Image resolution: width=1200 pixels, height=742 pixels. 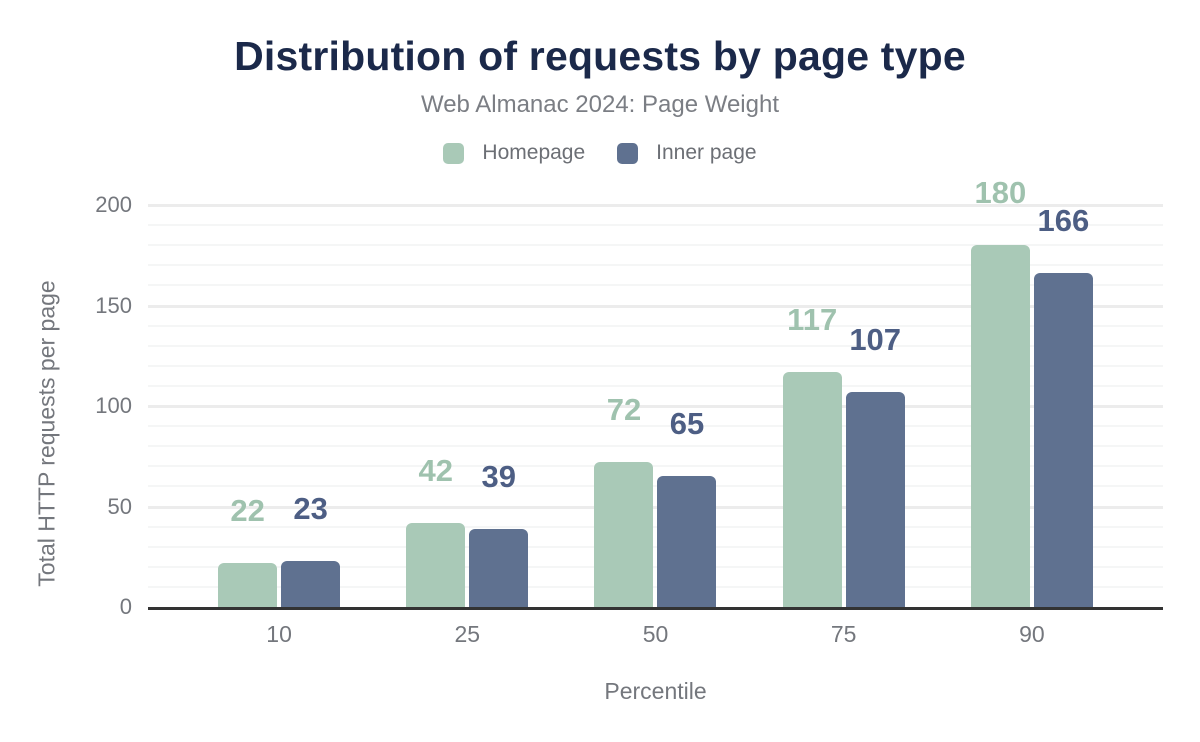 I want to click on bar-inner-page-p90, so click(x=1063, y=440).